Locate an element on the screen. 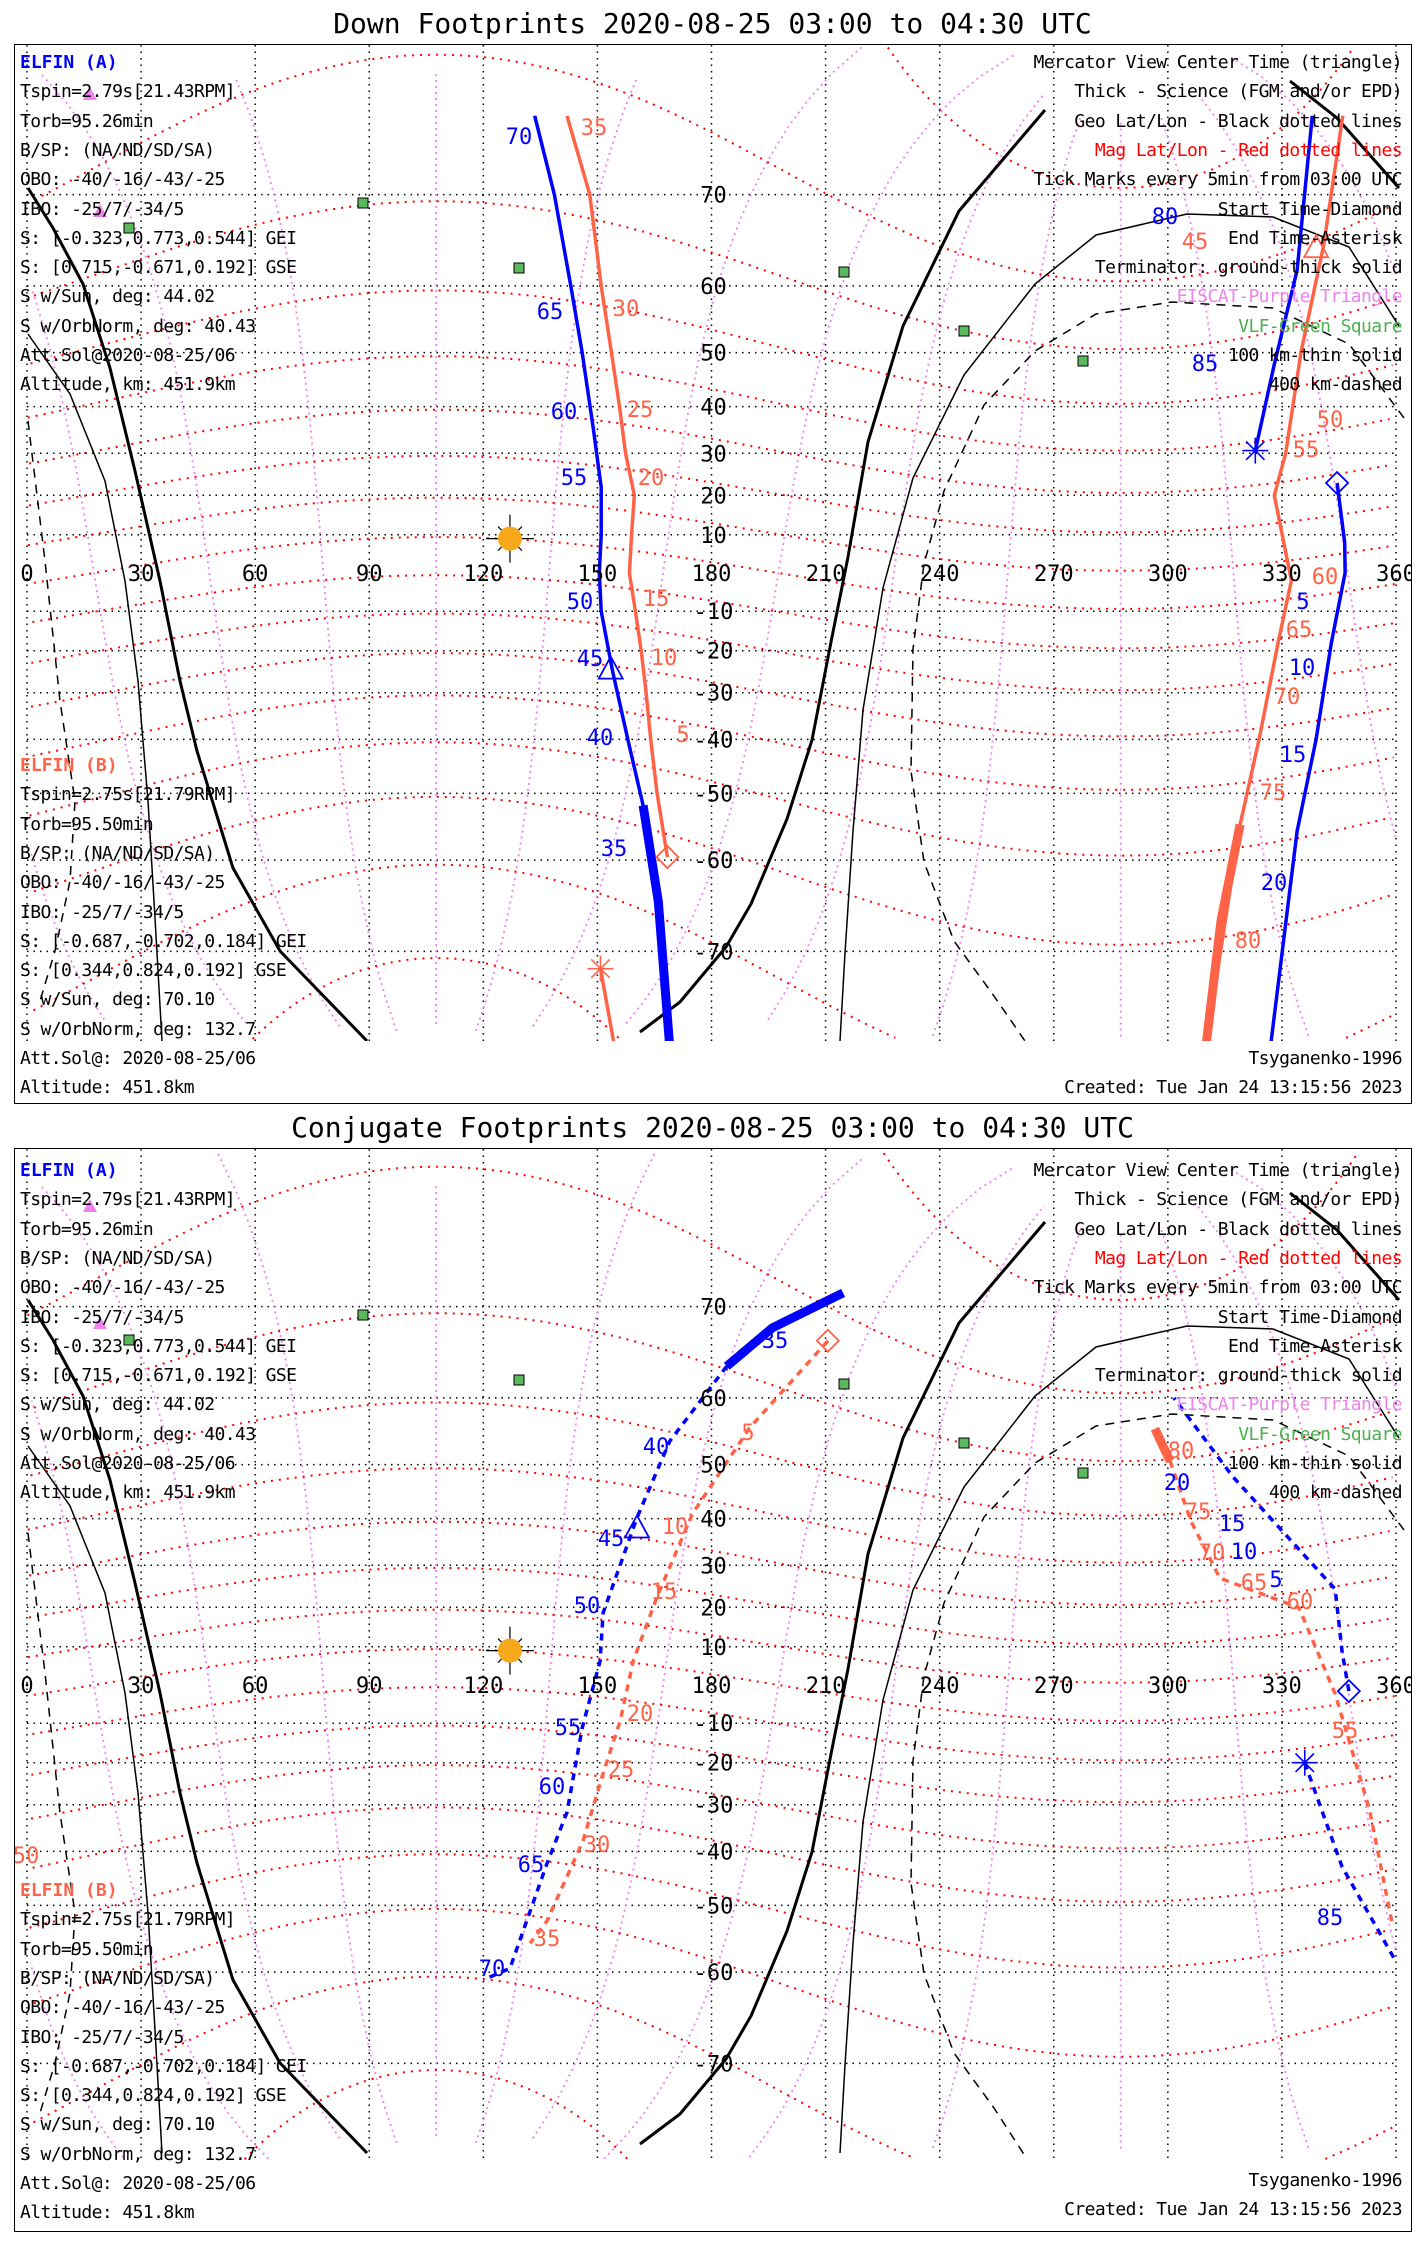 The image size is (1425, 2250). tick-time-label: 20 is located at coordinates (640, 1714).